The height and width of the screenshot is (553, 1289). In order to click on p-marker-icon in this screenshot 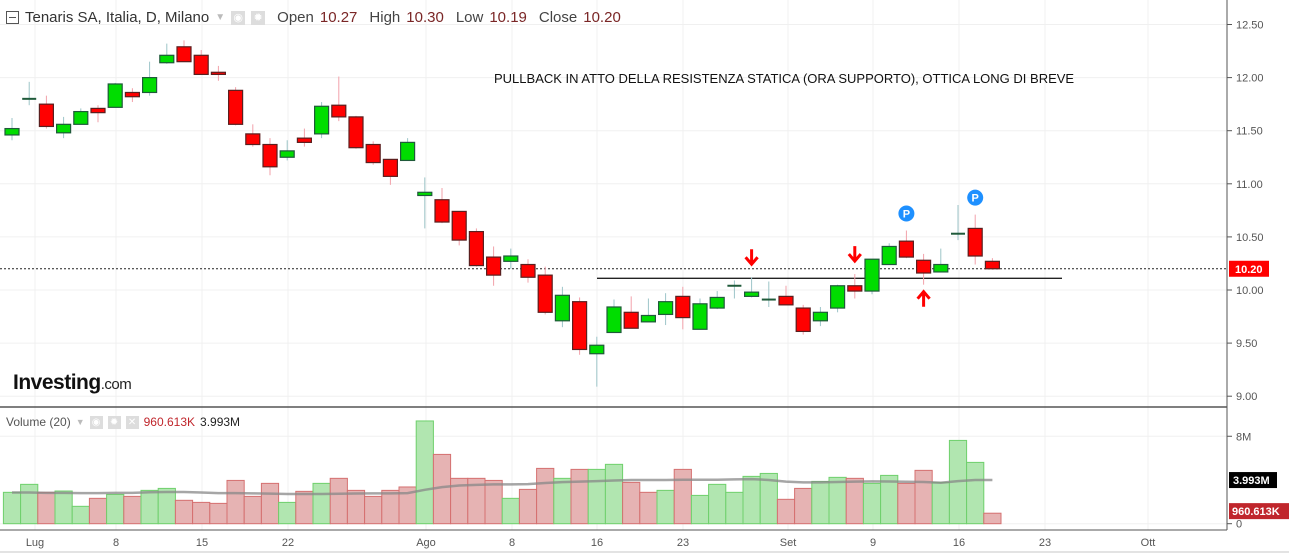, I will do `click(975, 197)`.